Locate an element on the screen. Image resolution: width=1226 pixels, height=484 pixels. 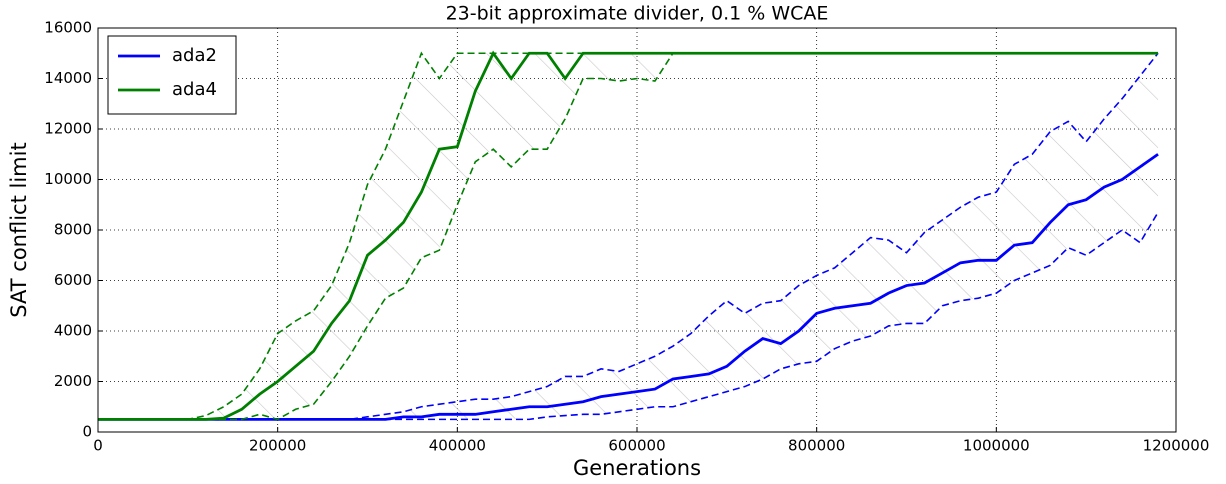
x-tick-label: 200000 is located at coordinates (277, 446).